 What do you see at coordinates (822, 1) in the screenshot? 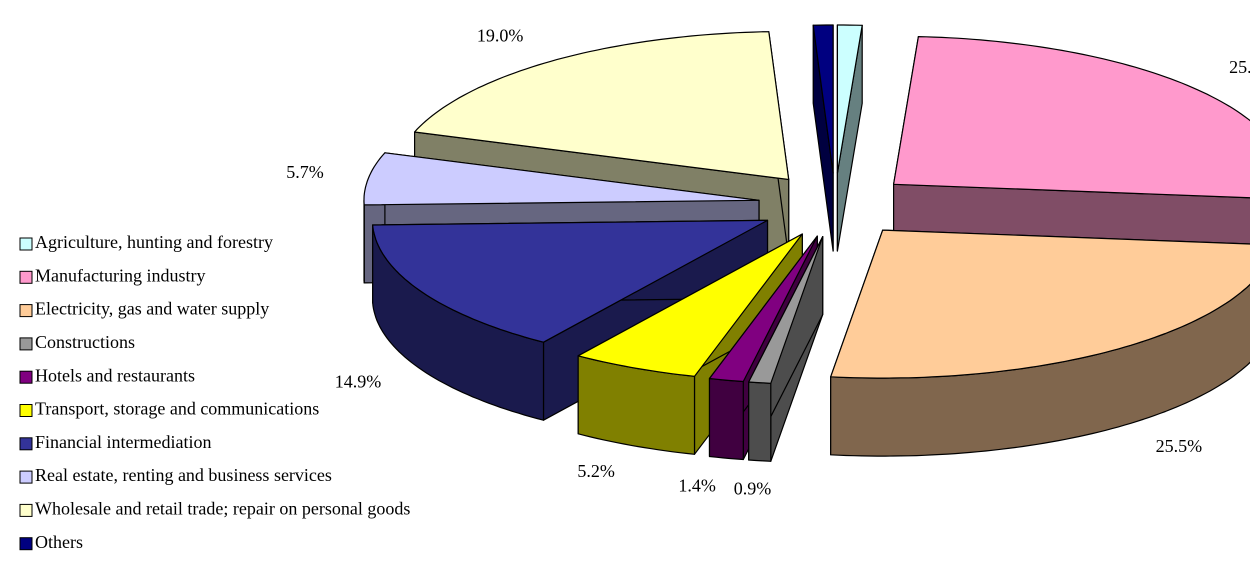
I see `data-label: 0.8%` at bounding box center [822, 1].